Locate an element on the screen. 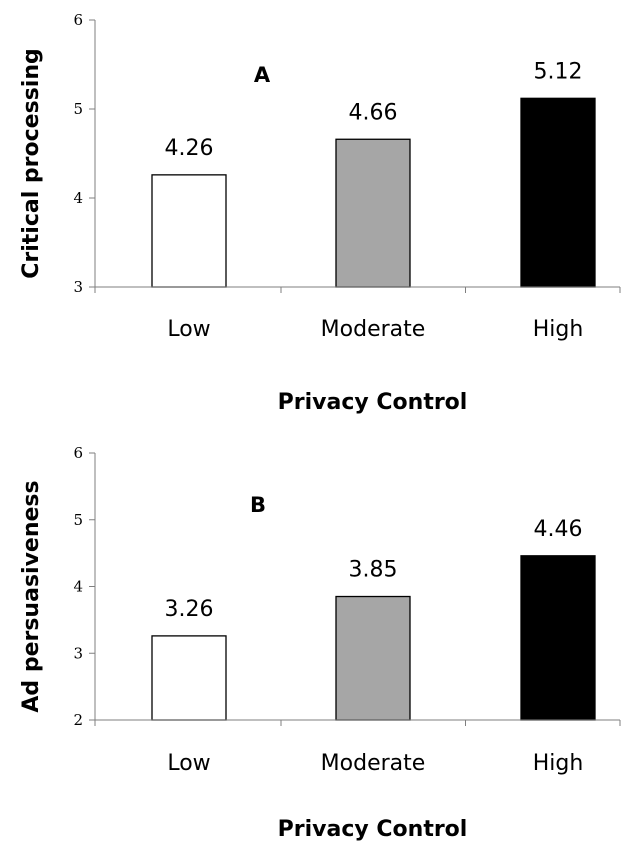 The height and width of the screenshot is (853, 643). y-axis-title: Critical processing is located at coordinates (31, 163).